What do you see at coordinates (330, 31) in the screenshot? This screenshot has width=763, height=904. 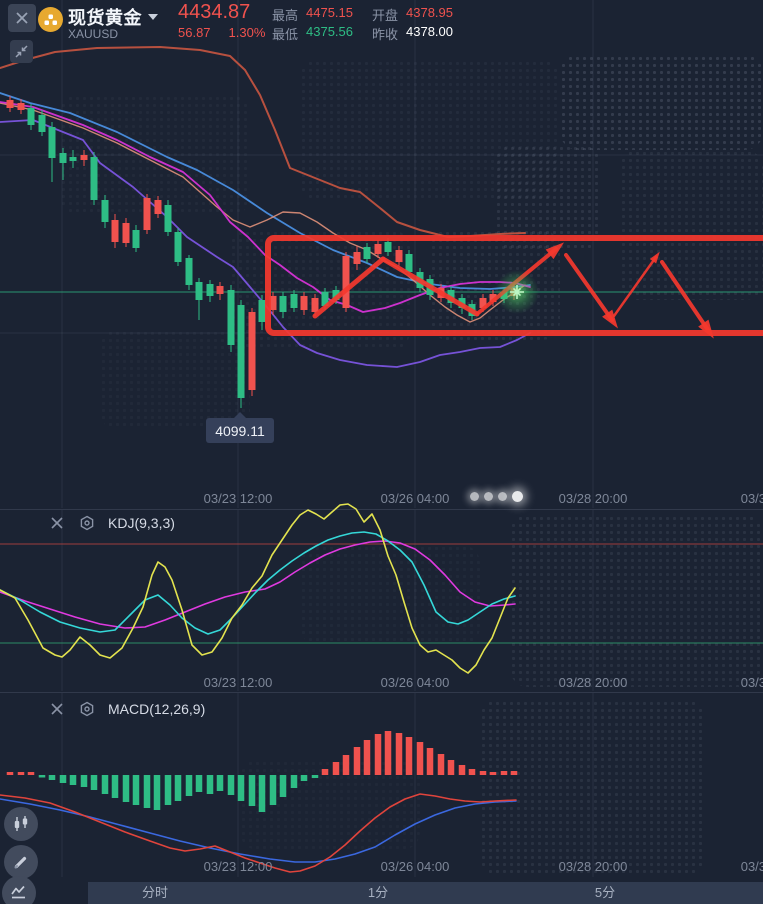 I see `stat-value: 4375.56` at bounding box center [330, 31].